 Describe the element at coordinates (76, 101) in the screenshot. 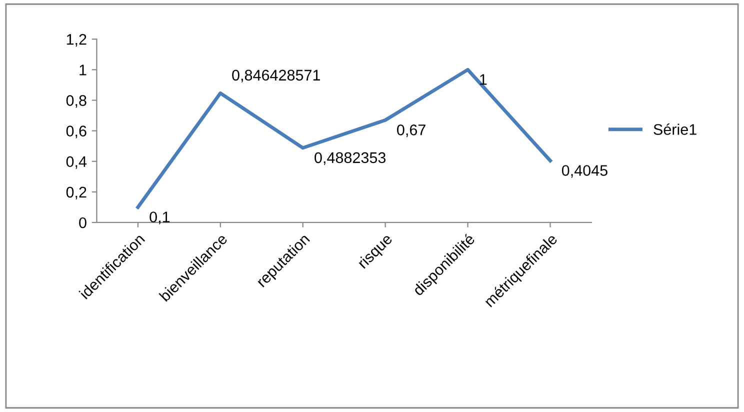

I see `y-tick-label: 0,8` at that location.